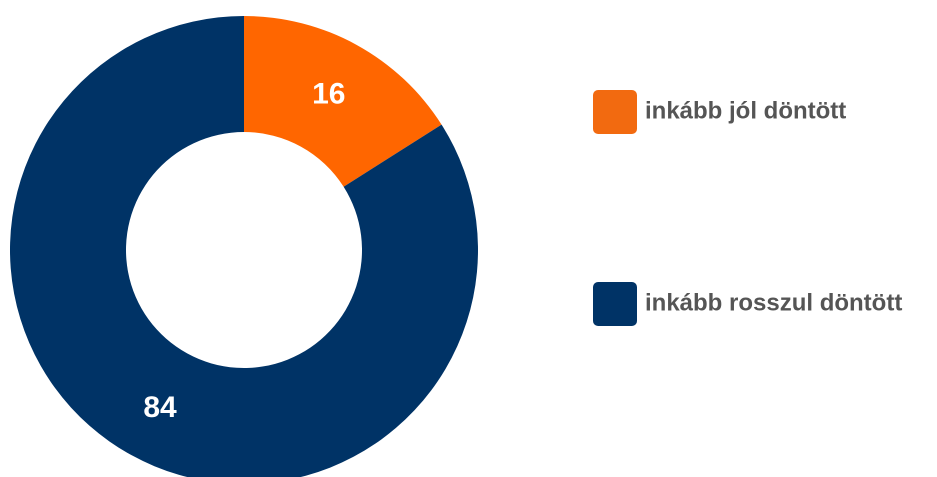 This screenshot has height=477, width=937. I want to click on data-label-2: 84, so click(160, 407).